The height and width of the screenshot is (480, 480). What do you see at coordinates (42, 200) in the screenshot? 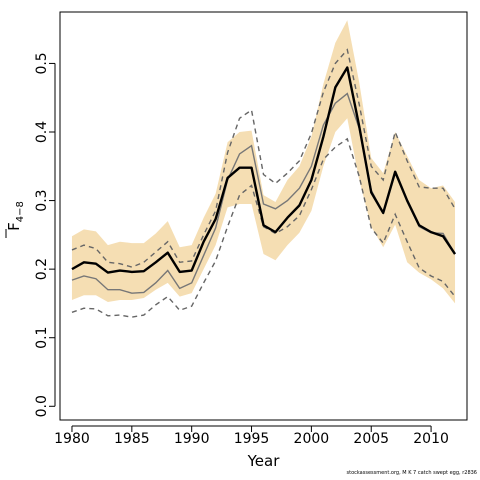
I see `y-tick-label-3: 0.3` at bounding box center [42, 200].